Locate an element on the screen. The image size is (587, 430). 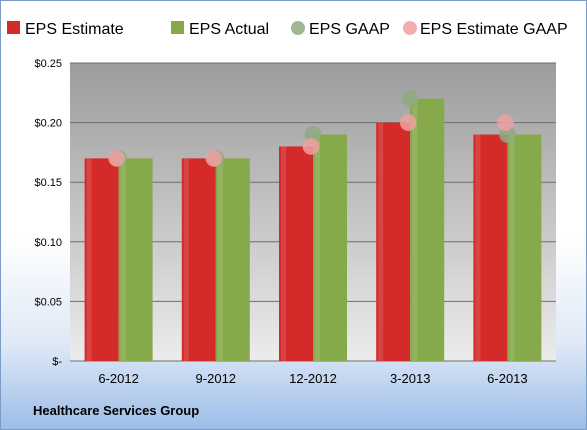
legend-label: EPS Estimate GAAP is located at coordinates (494, 29).